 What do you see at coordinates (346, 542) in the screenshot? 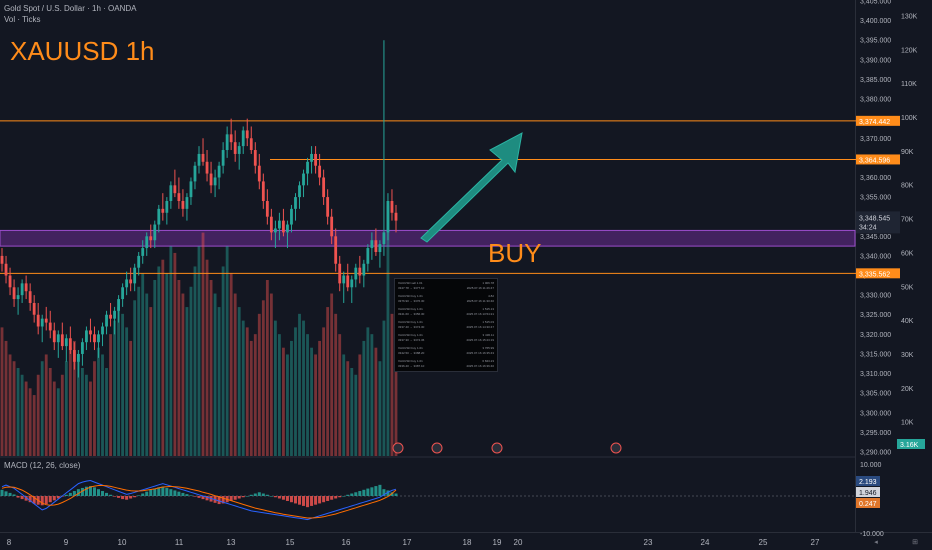
I see `time-axis-tick: 16` at bounding box center [346, 542].